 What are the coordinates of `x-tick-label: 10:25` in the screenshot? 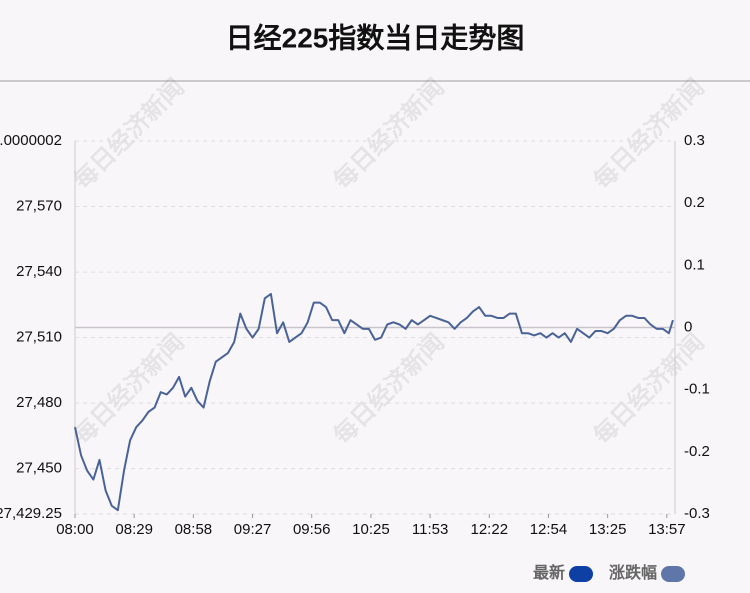 It's located at (371, 529).